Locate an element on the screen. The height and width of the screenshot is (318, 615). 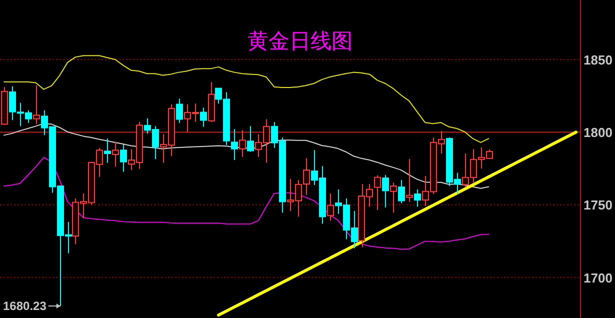
annotation: 1680.23 is located at coordinates (25, 306).